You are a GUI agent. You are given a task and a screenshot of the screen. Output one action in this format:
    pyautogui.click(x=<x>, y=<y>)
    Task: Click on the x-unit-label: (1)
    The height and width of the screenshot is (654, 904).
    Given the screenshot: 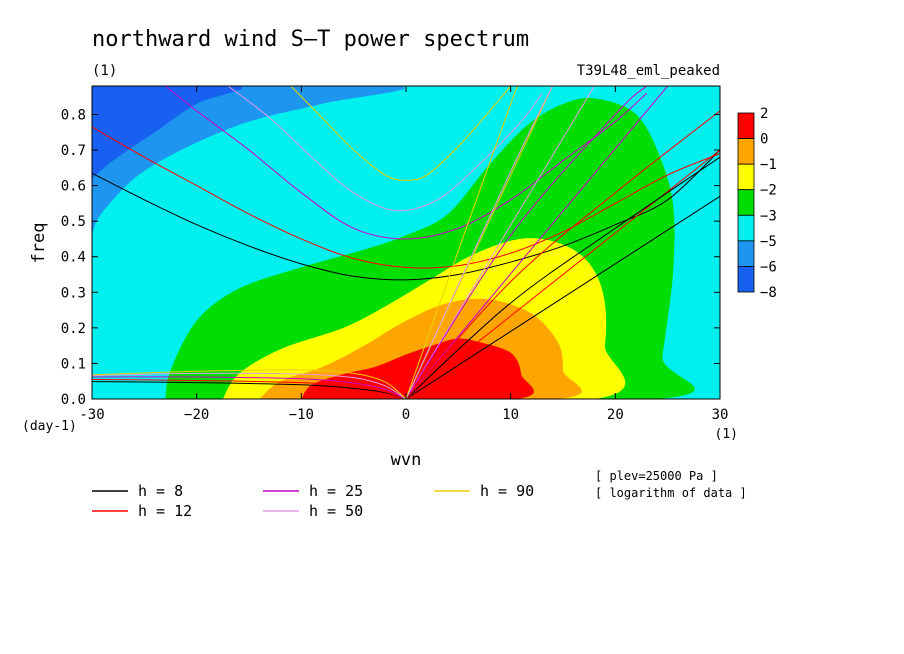 What is the action you would take?
    pyautogui.click(x=726, y=434)
    